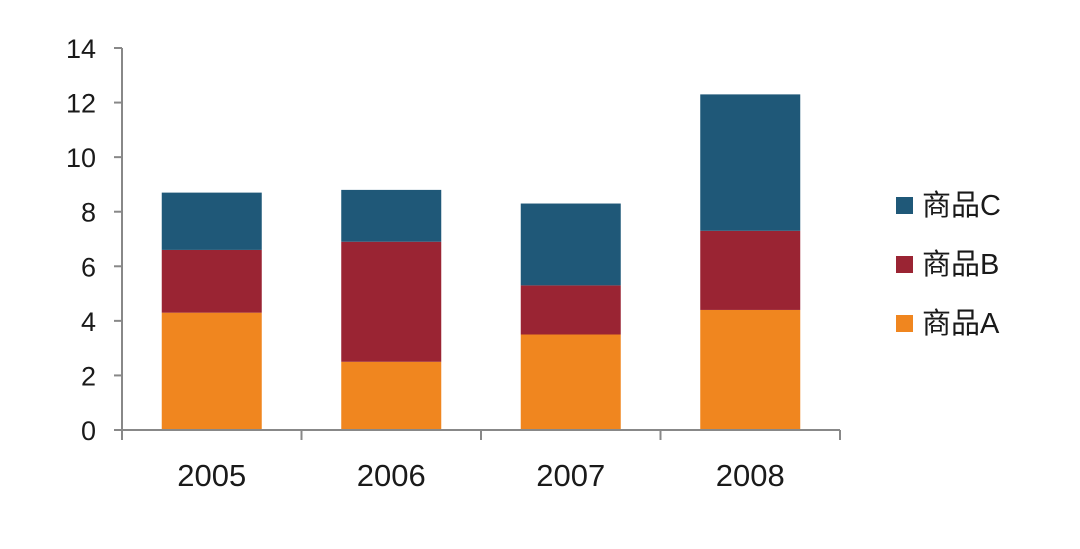 The width and height of the screenshot is (1080, 549). I want to click on legend-swatch-product-b, so click(904, 264).